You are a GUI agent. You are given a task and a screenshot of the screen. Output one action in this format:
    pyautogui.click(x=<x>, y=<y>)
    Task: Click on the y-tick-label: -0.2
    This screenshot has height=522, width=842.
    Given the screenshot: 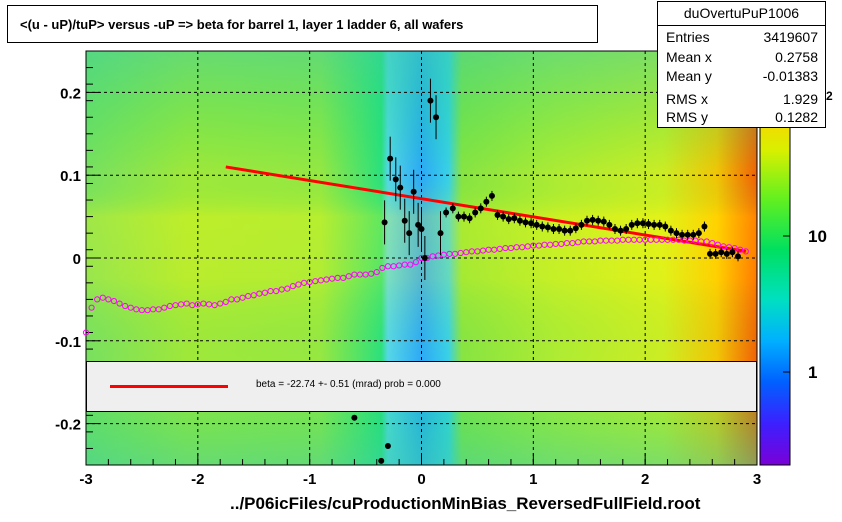 What is the action you would take?
    pyautogui.click(x=68, y=425)
    